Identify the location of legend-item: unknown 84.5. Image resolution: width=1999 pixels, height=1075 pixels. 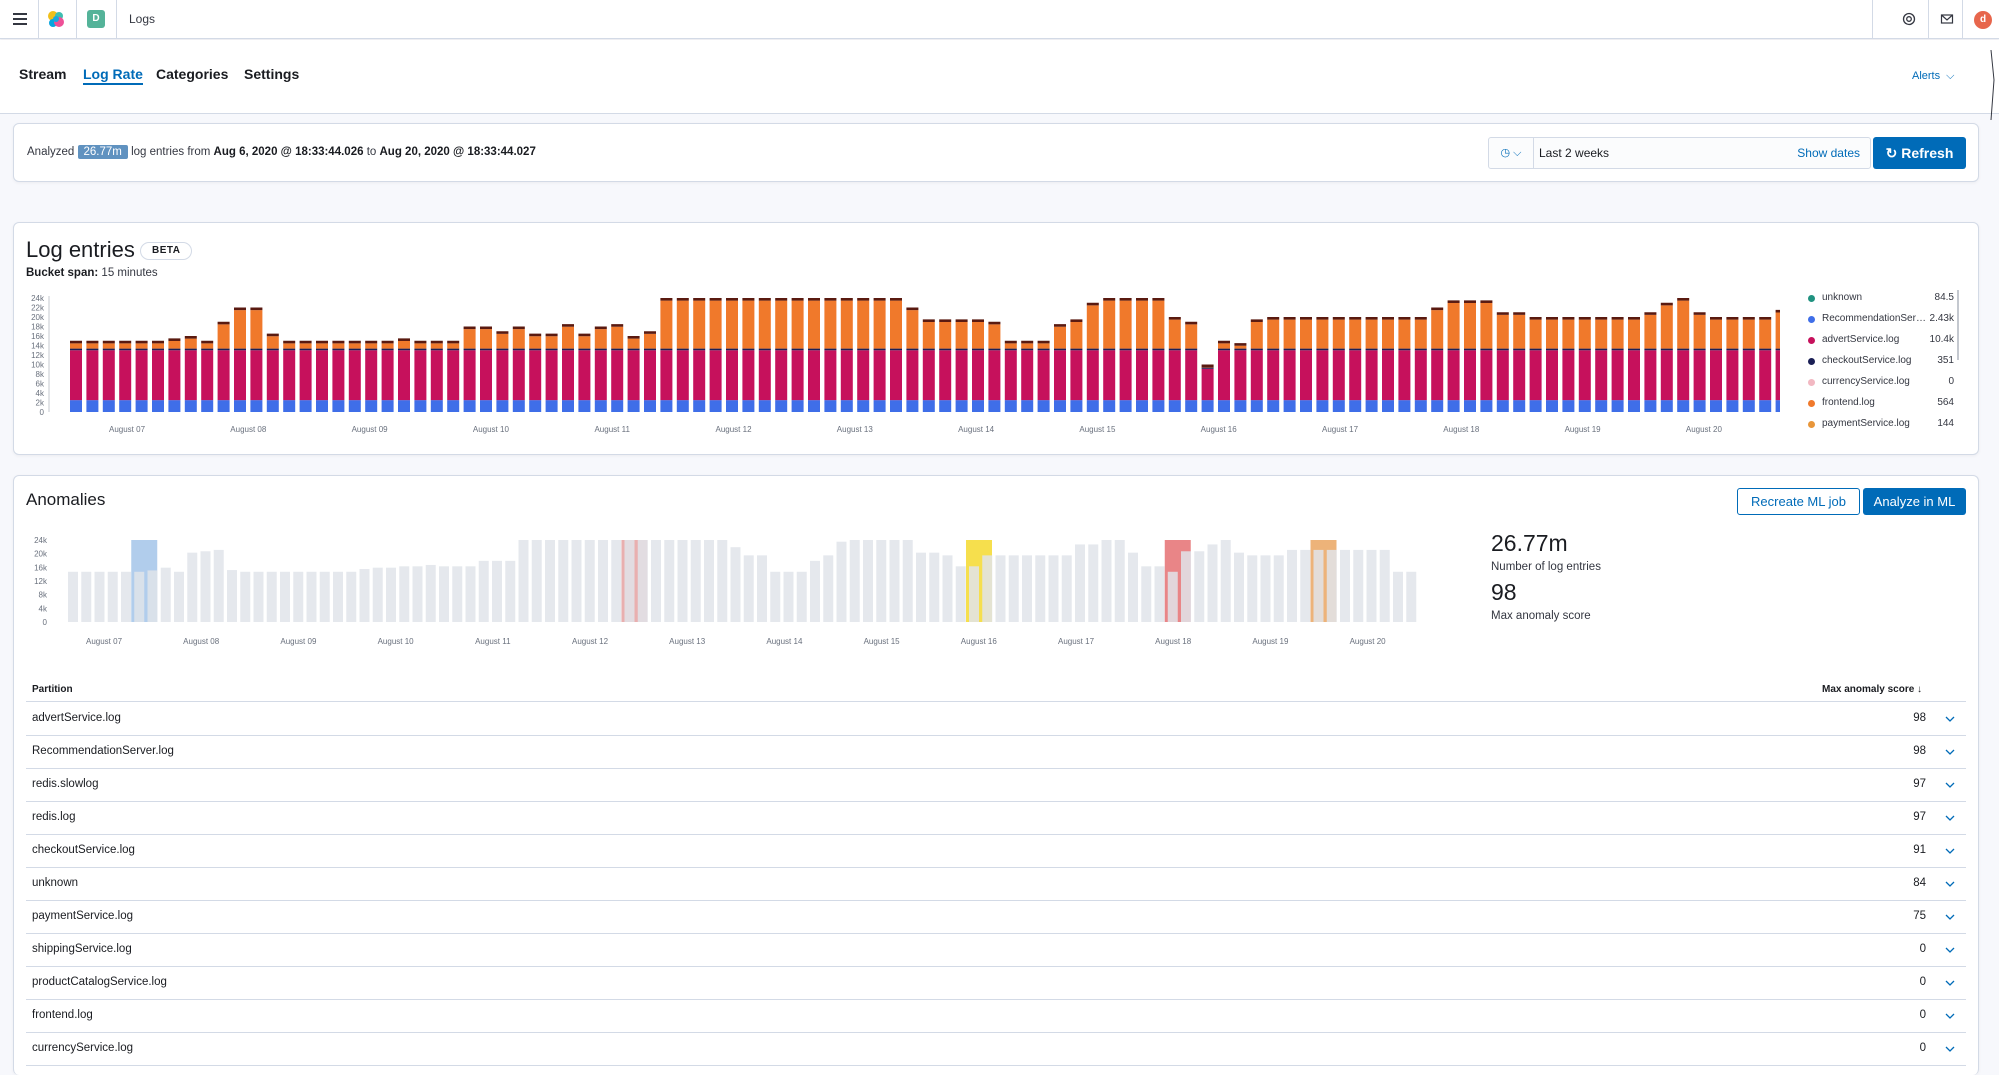
(1883, 299).